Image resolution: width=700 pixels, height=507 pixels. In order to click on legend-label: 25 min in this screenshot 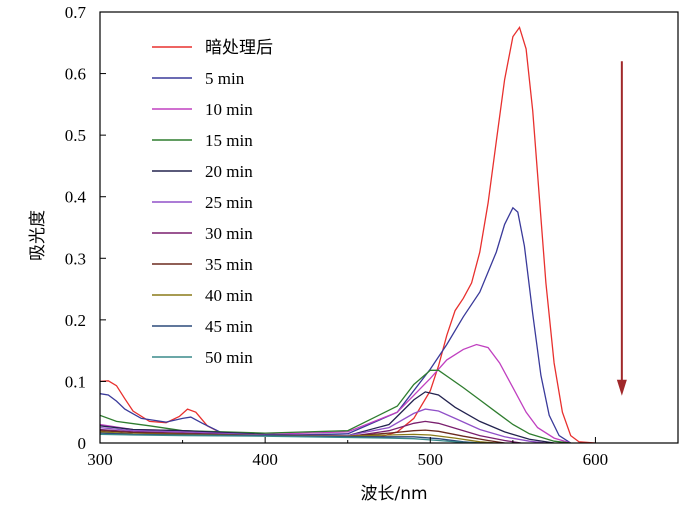, I will do `click(229, 202)`.